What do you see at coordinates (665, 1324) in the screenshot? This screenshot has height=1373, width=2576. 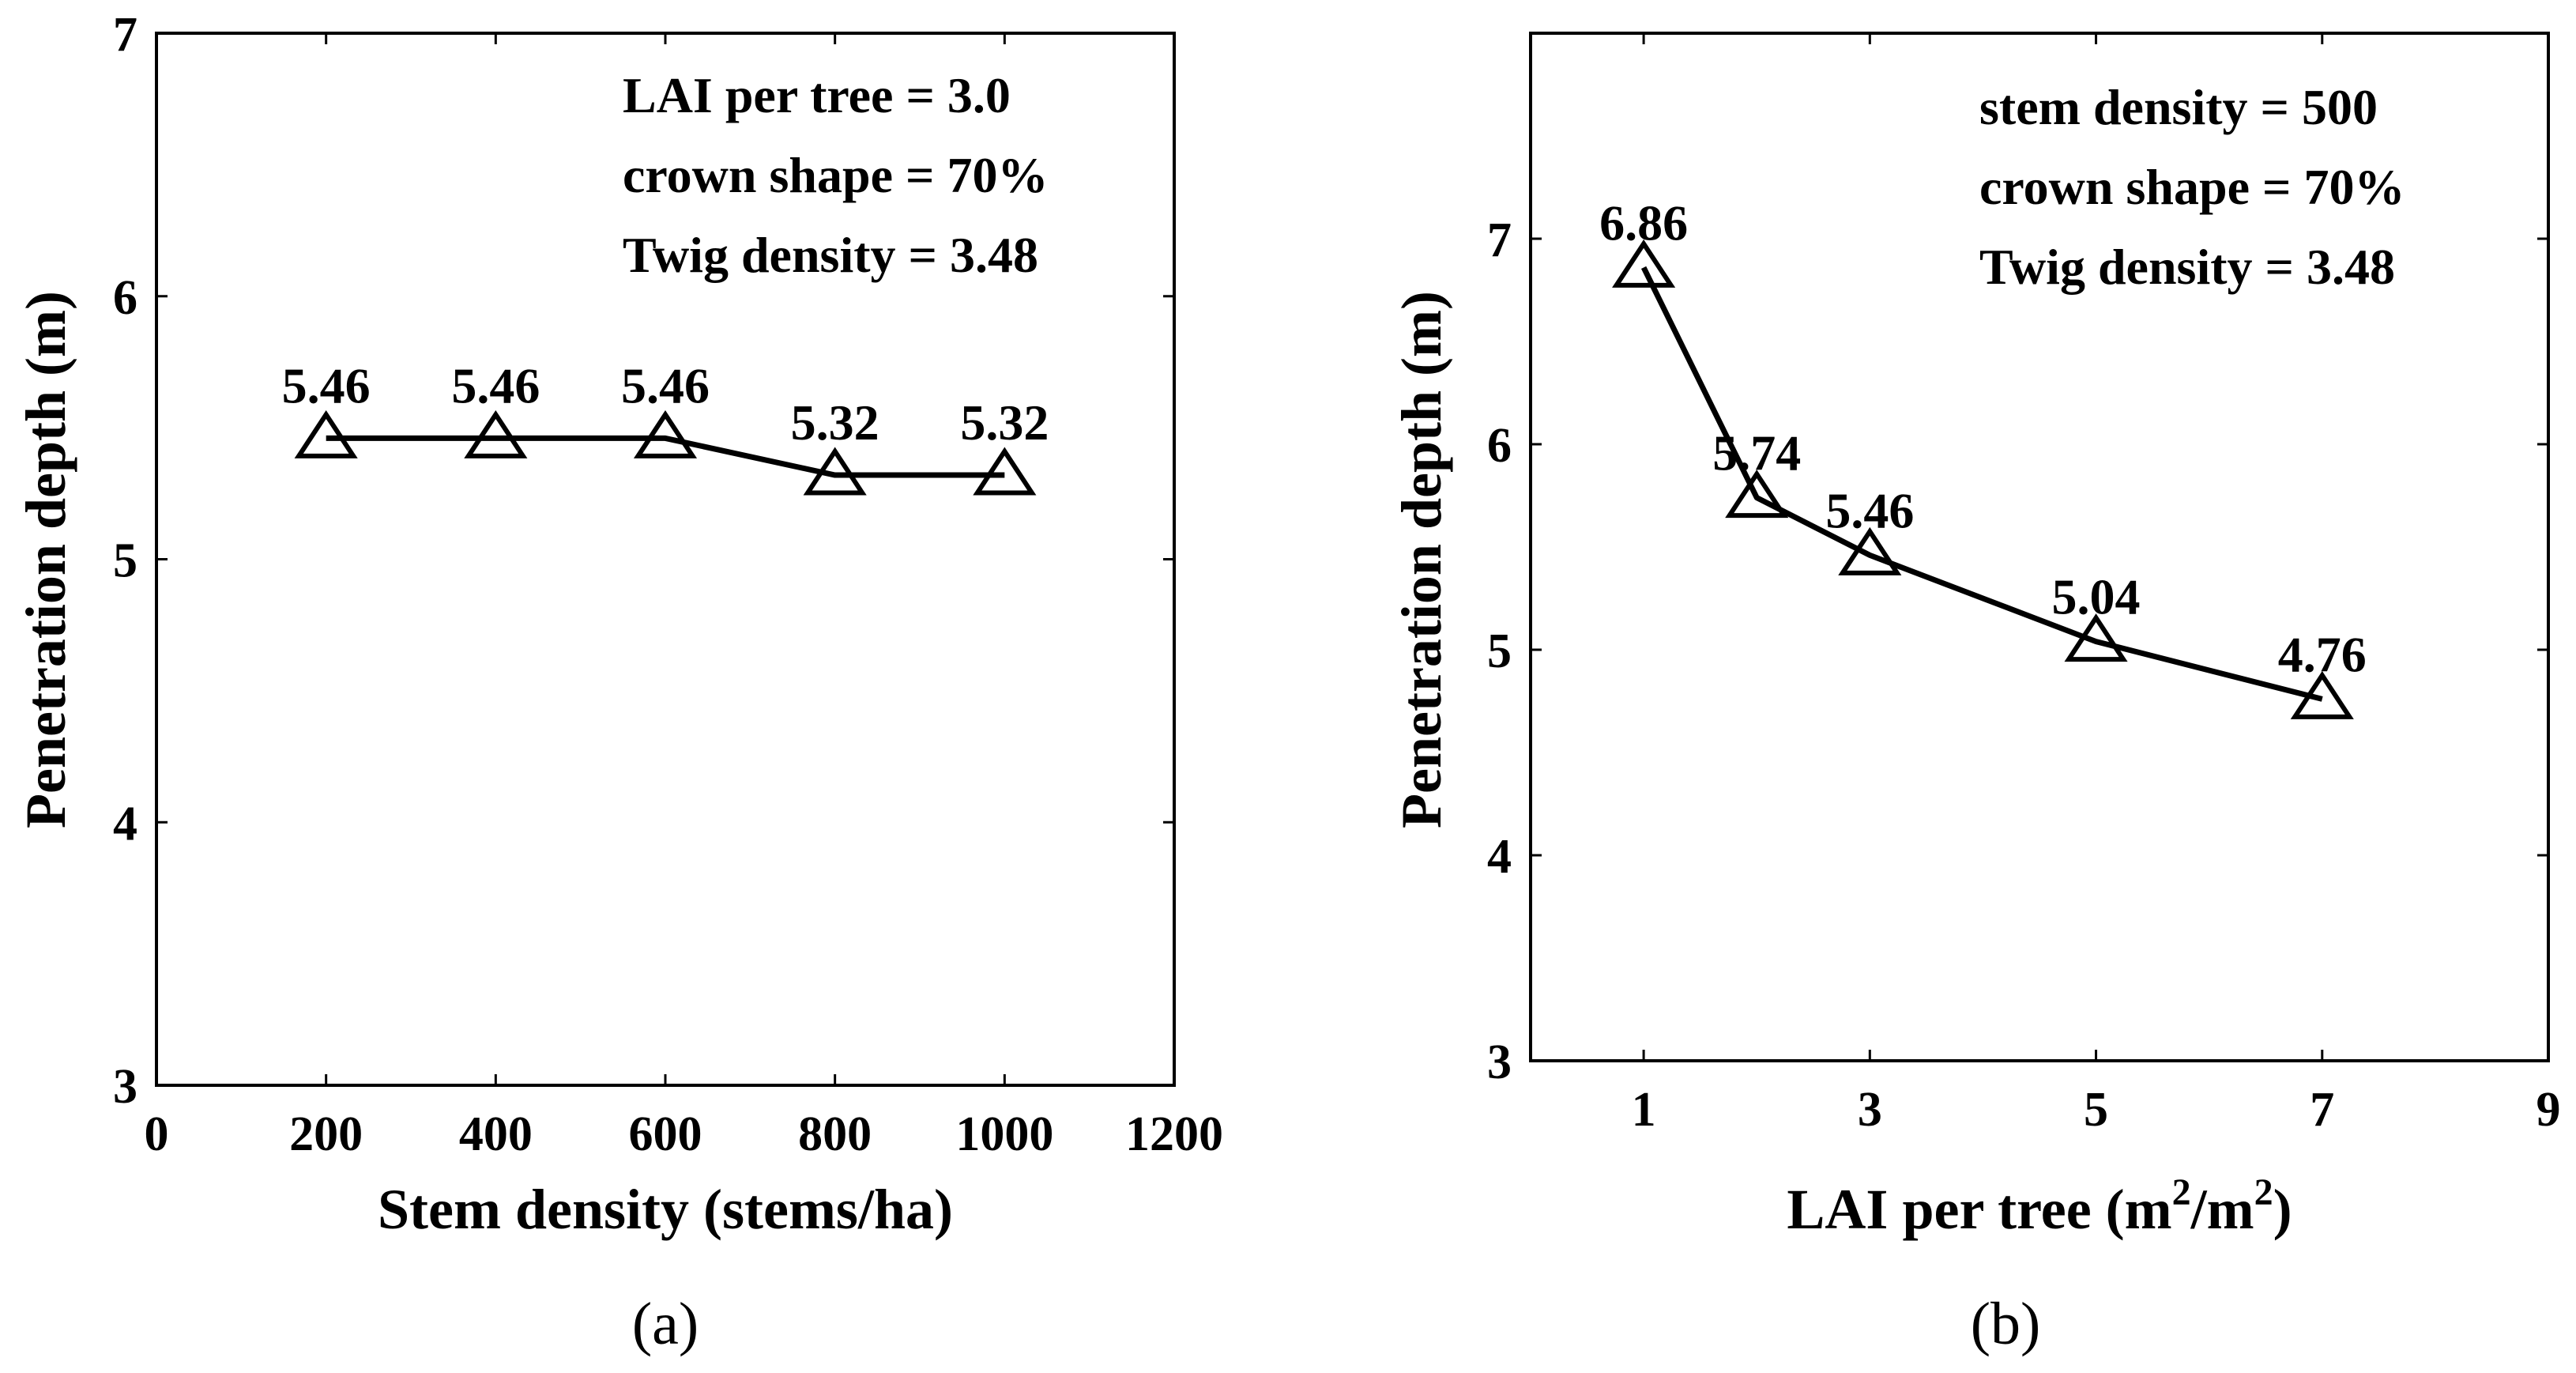 I see `panel-label-a: (a)` at bounding box center [665, 1324].